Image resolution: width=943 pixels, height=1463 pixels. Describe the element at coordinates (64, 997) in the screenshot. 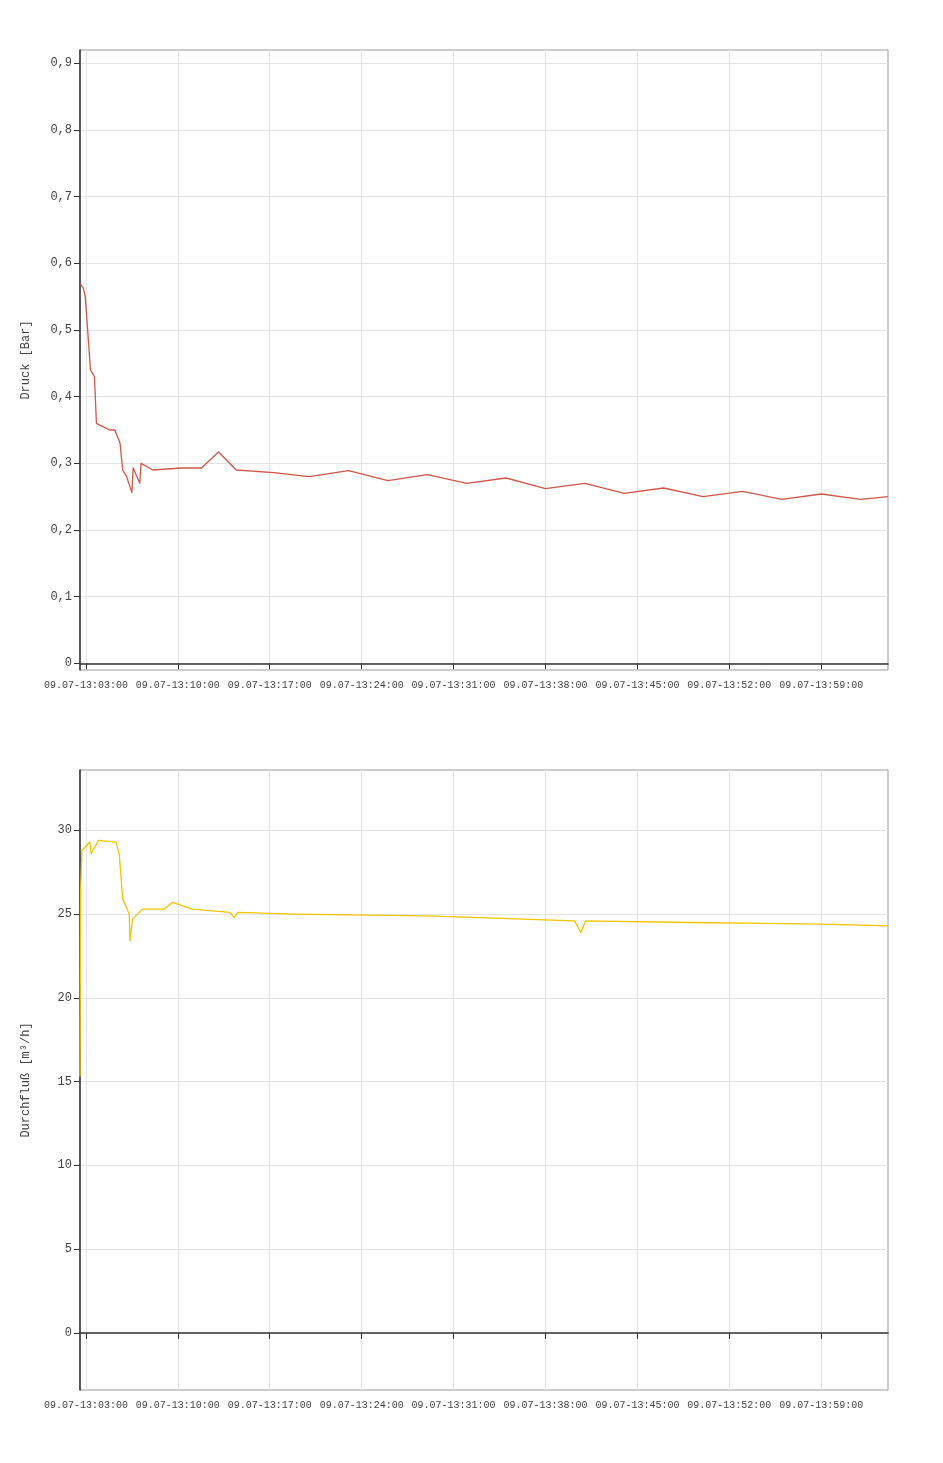

I see `y-tick-label: 20` at that location.